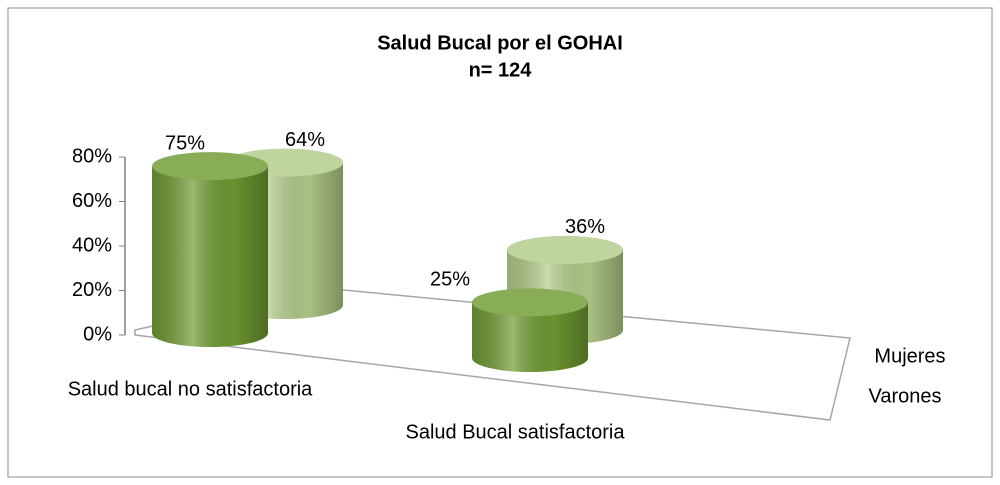  I want to click on y-tick-label: 40%, so click(92, 245).